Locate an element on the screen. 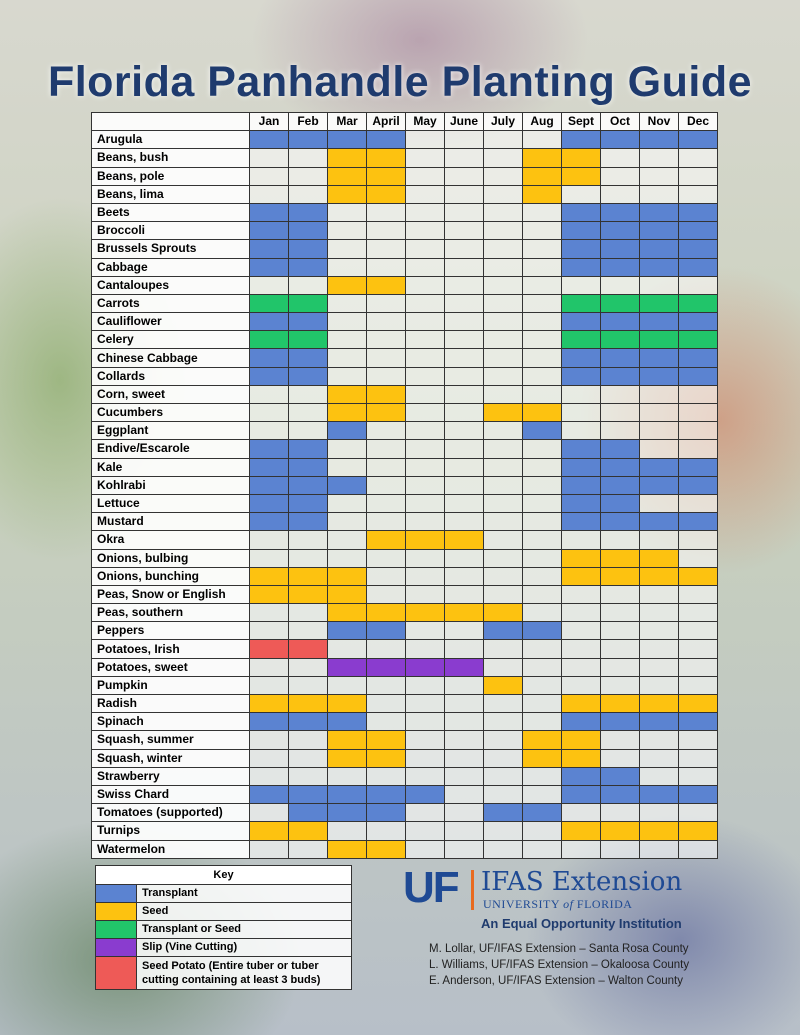 This screenshot has width=800, height=1035. page-title: Florida Panhandle Planting Guide is located at coordinates (400, 82).